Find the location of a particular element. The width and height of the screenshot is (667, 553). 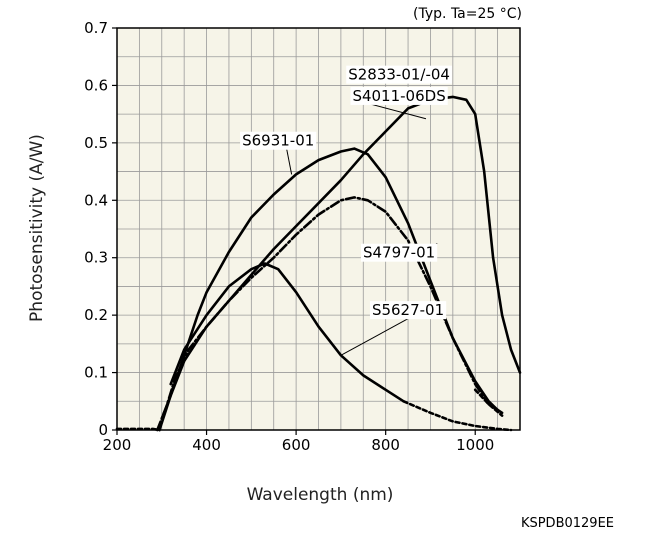

y-ticks: 0 0.1 0.2 0.3 0.4 0.5 0.6 0.7 is located at coordinates (100, 229).